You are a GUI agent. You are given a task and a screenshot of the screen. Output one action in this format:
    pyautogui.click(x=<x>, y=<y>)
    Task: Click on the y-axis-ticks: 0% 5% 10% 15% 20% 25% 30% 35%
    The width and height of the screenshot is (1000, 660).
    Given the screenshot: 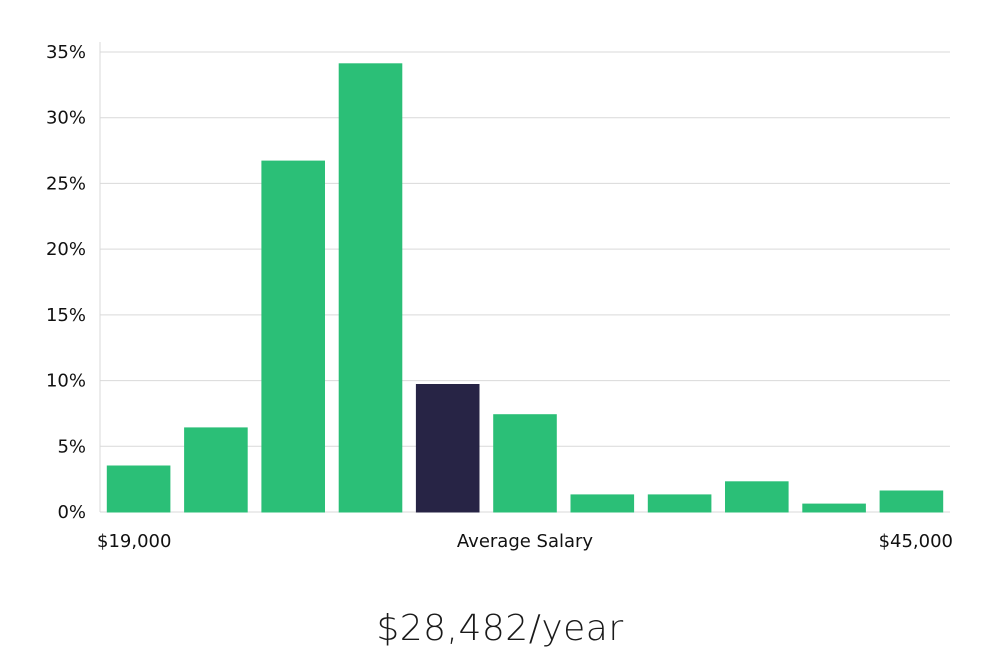 What is the action you would take?
    pyautogui.click(x=66, y=282)
    